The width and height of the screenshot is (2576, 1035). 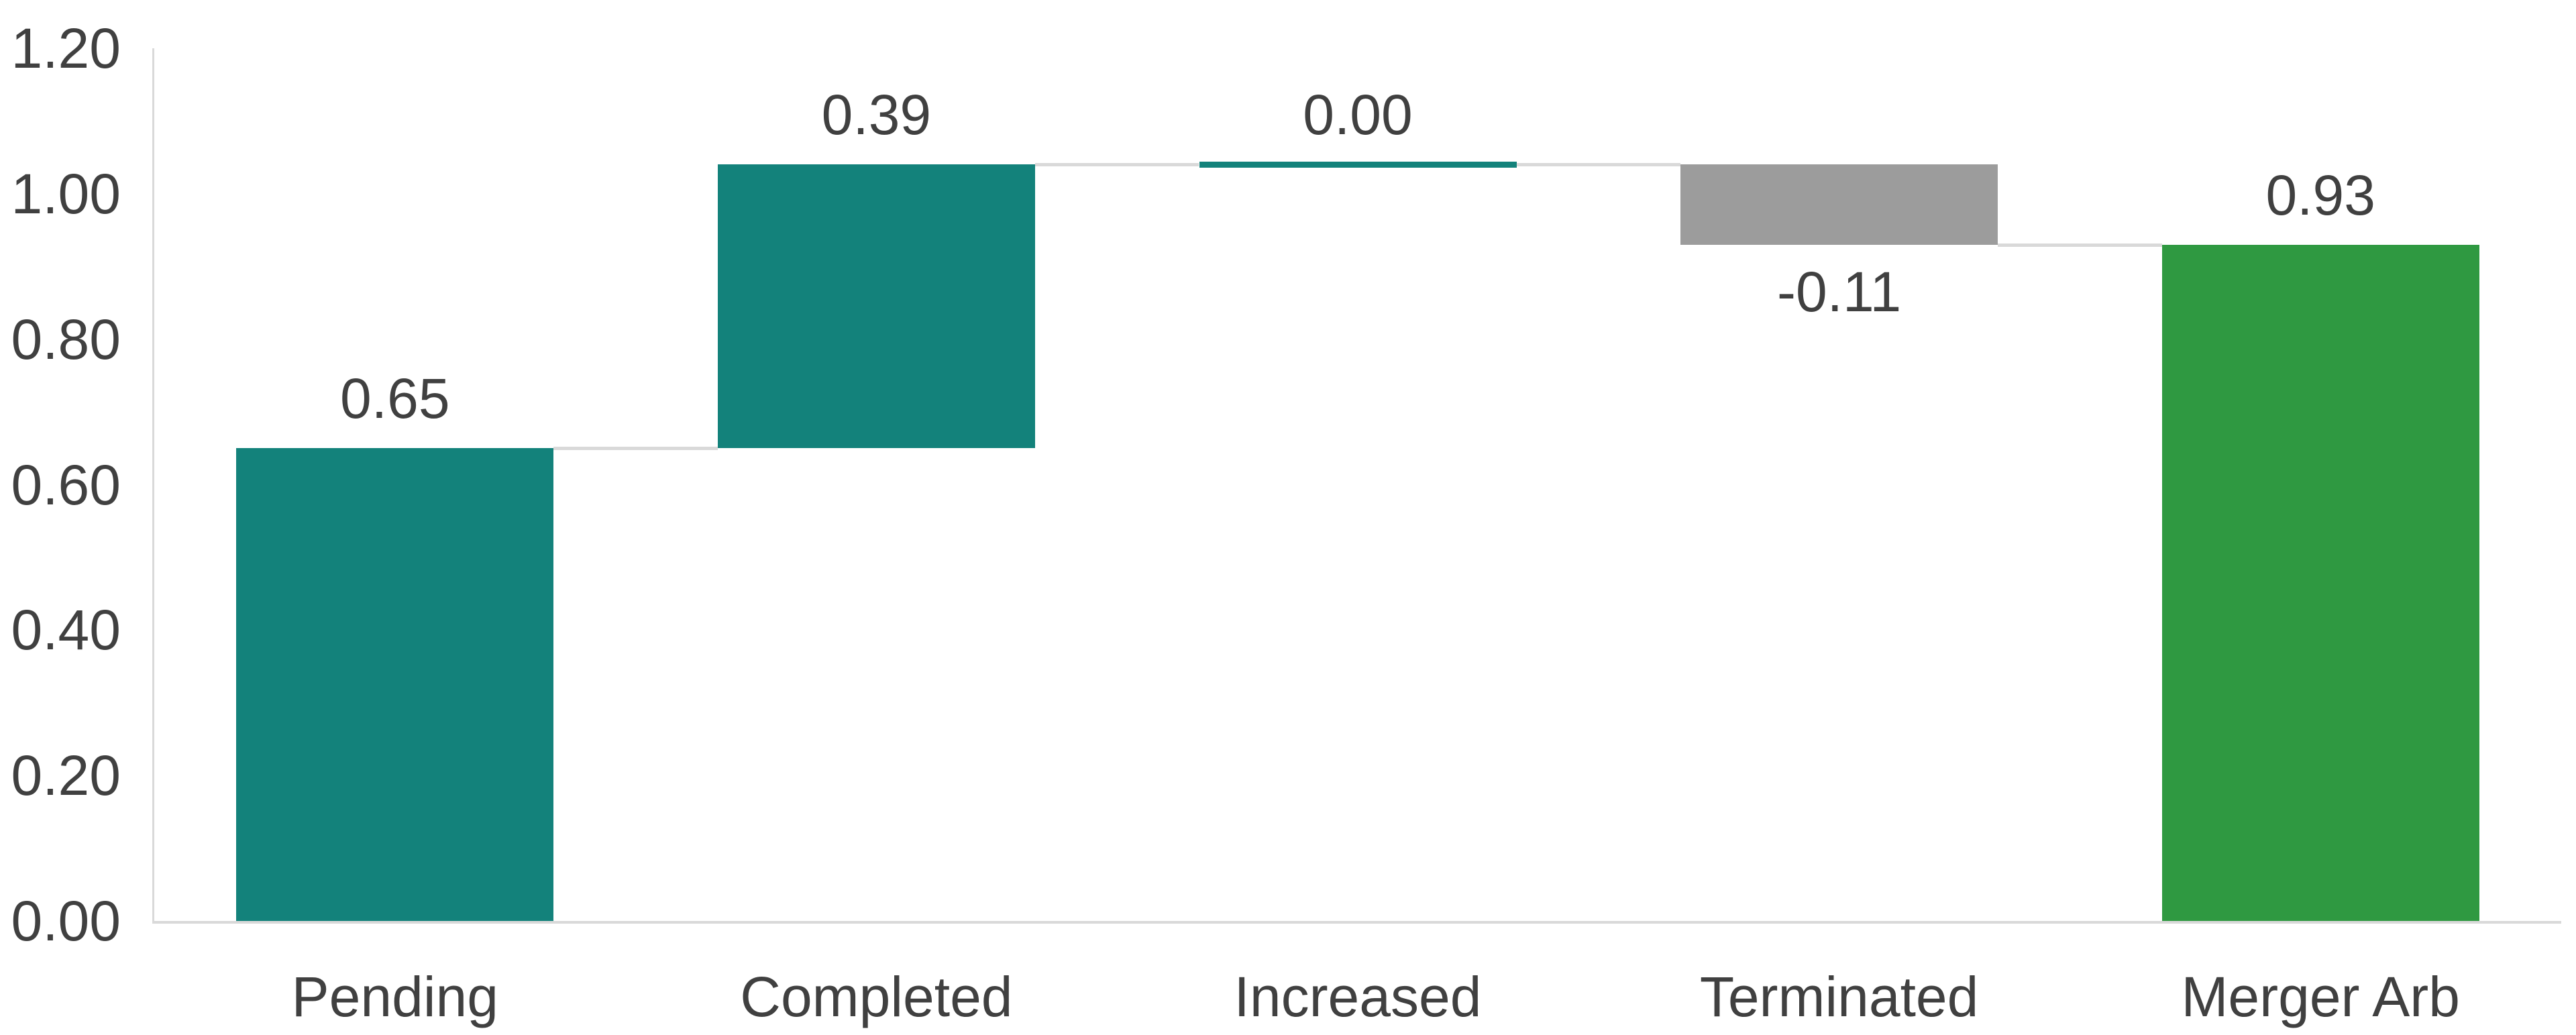 What do you see at coordinates (2320, 996) in the screenshot?
I see `category-label-merger-arb: Merger Arb` at bounding box center [2320, 996].